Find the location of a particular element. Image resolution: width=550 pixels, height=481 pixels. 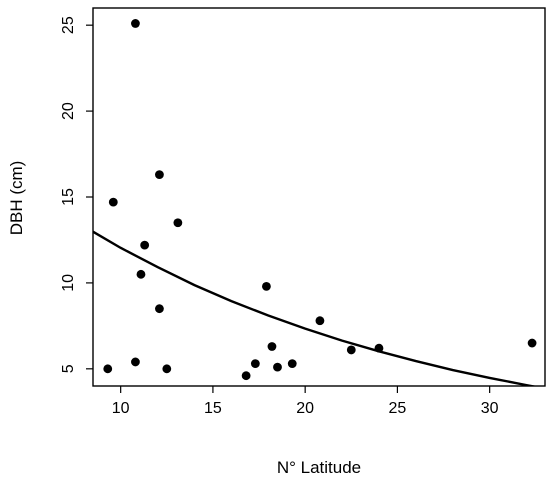

y-tick-label: 10 is located at coordinates (68, 283).